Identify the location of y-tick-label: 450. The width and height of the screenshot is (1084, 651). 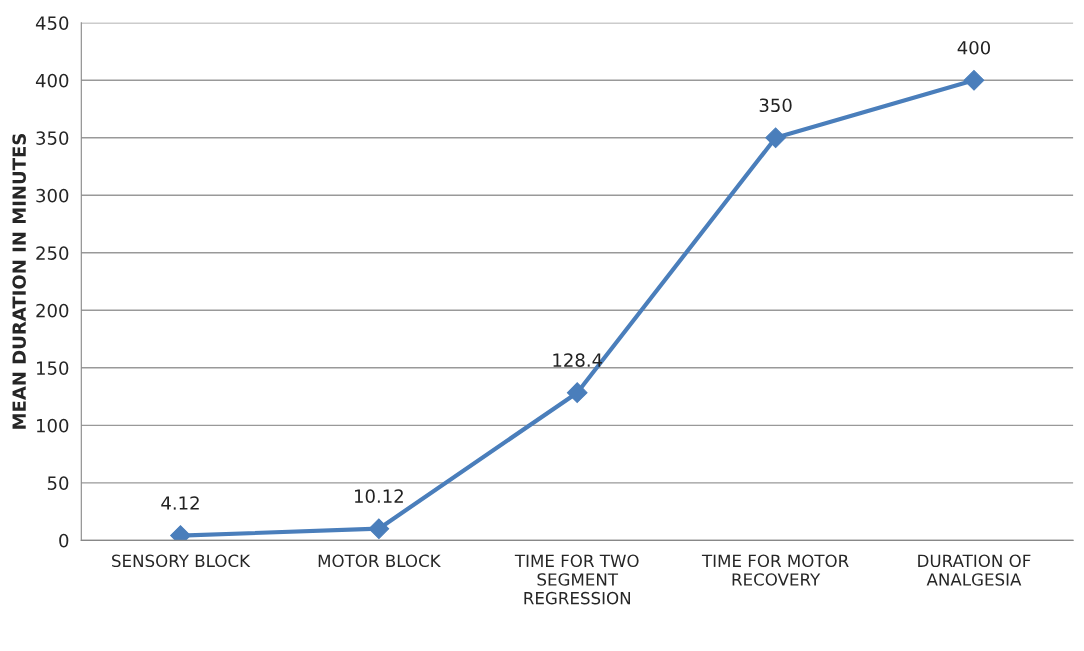
(52, 23).